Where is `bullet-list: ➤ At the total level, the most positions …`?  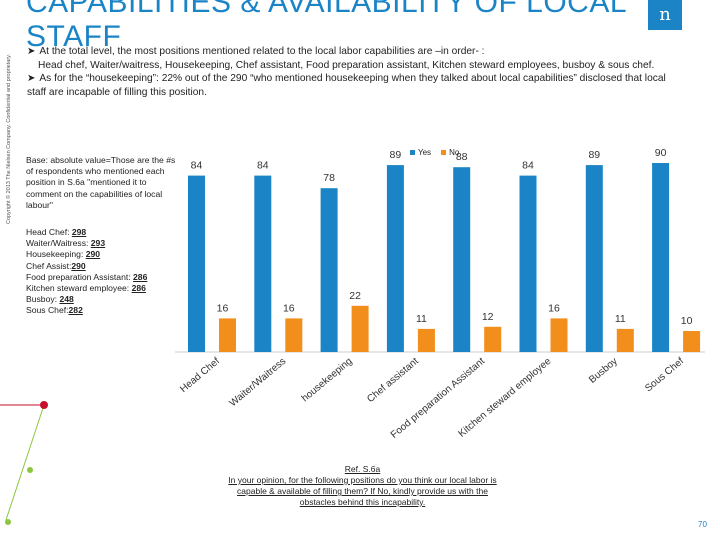 bullet-list: ➤ At the total level, the most positions … is located at coordinates (357, 72).